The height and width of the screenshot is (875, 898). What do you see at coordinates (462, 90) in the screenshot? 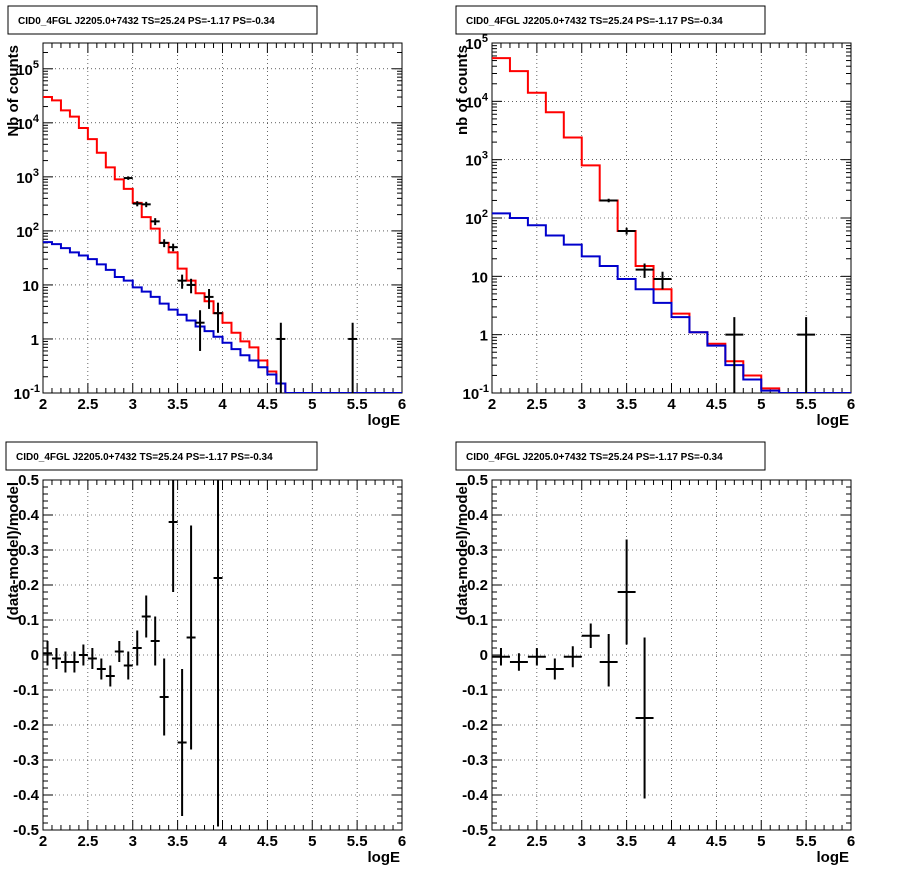
I see `y-axis-label: nb of counts` at bounding box center [462, 90].